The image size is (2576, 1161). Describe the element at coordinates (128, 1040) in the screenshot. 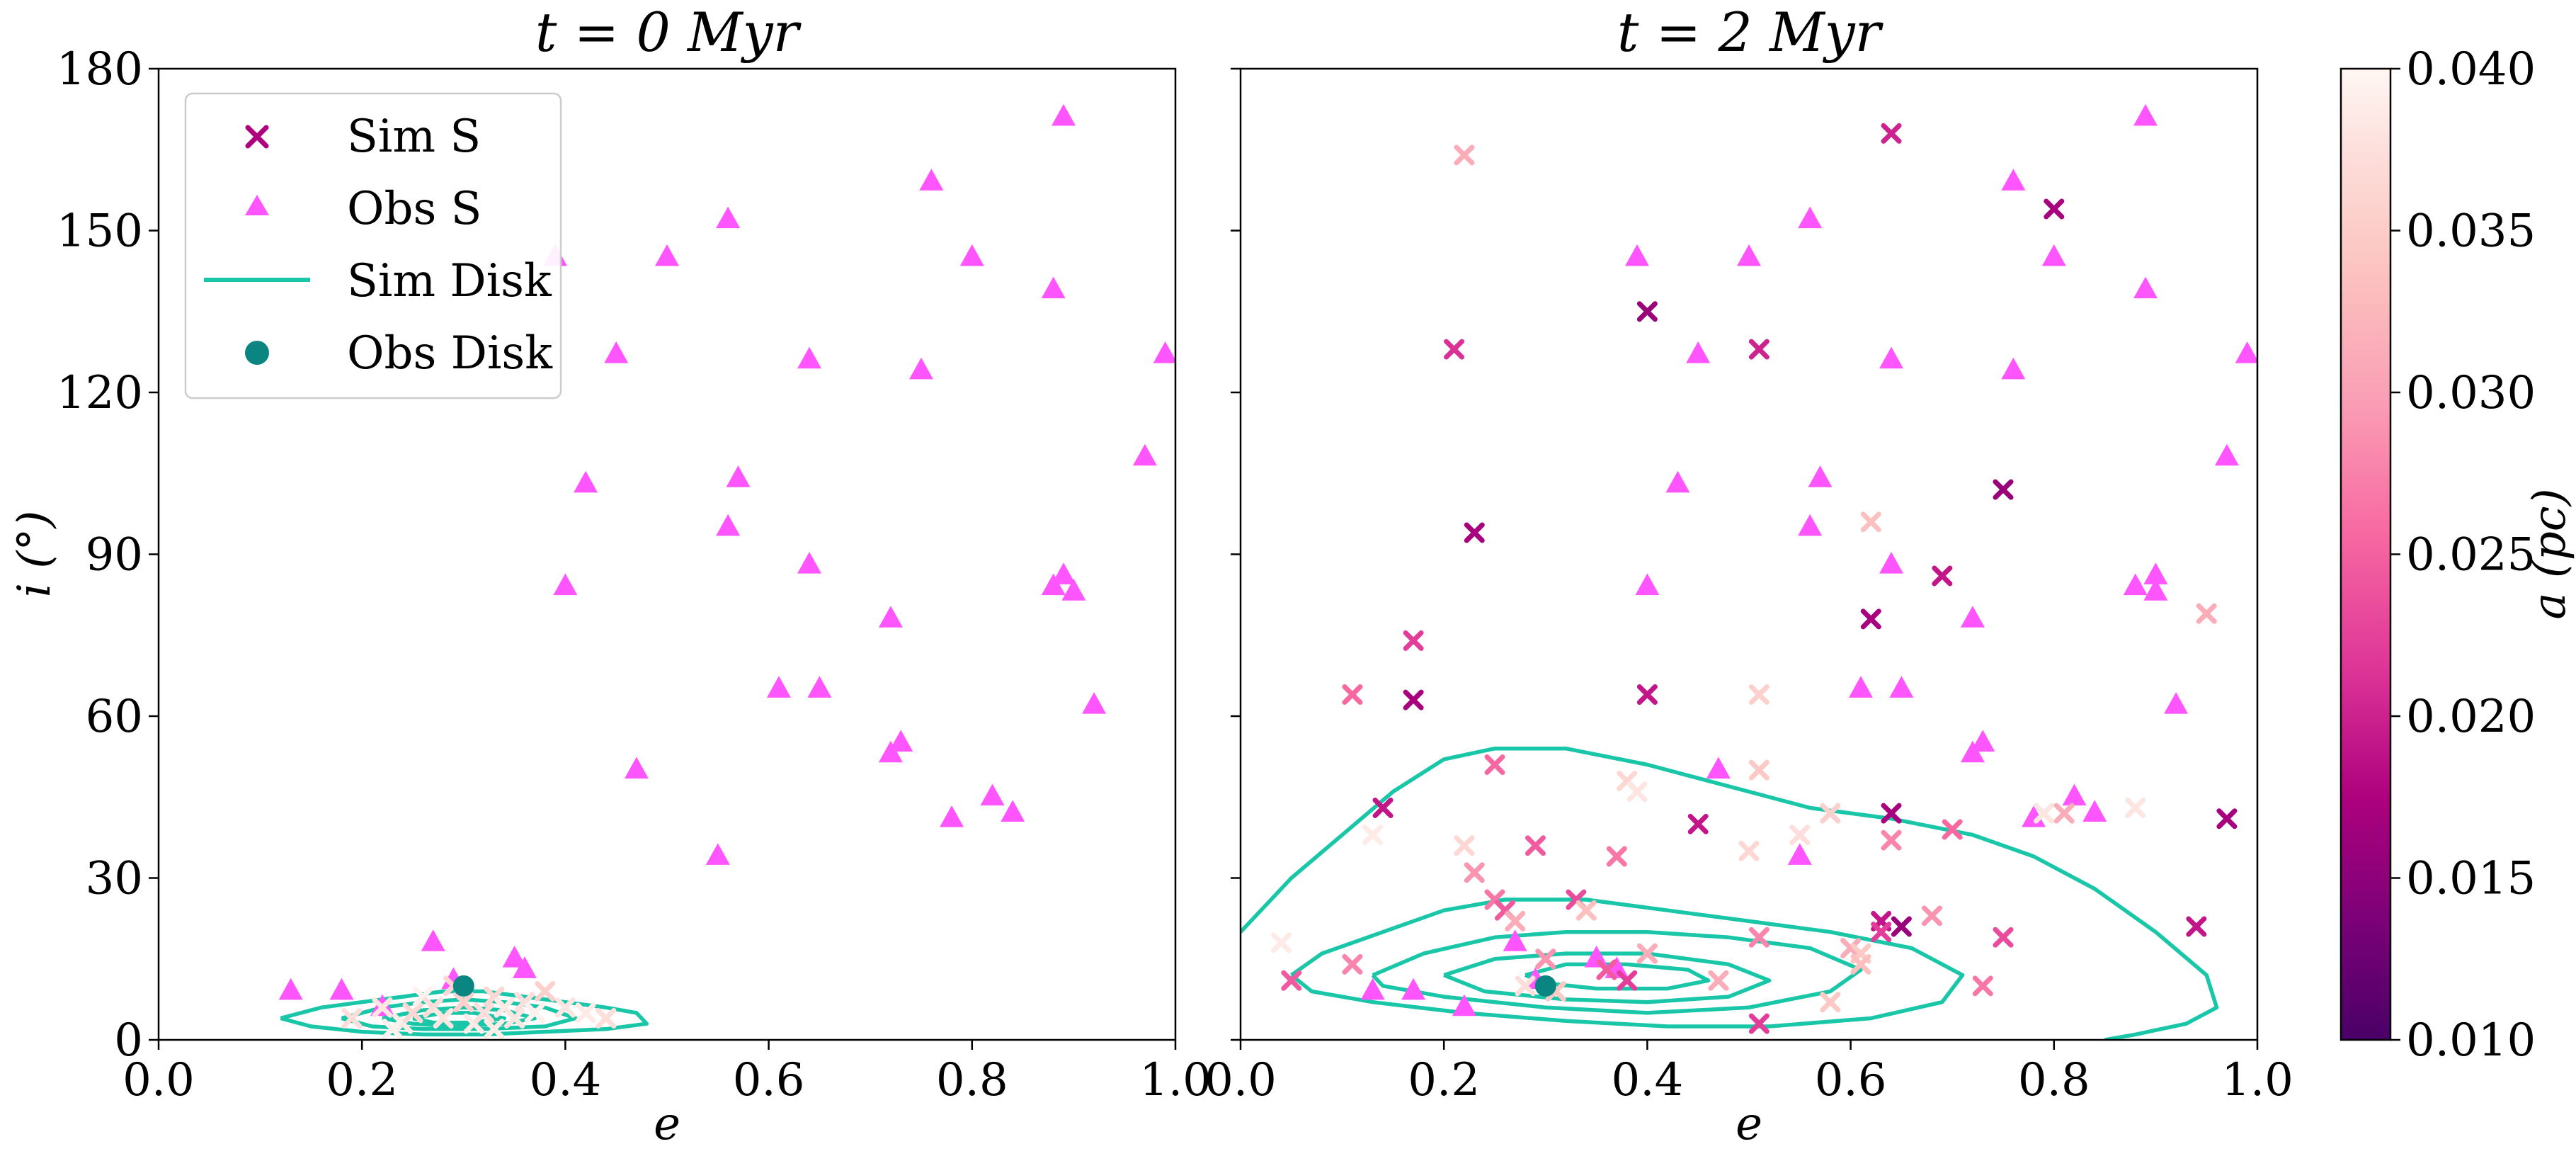

I see `y-tick-label: 0` at that location.